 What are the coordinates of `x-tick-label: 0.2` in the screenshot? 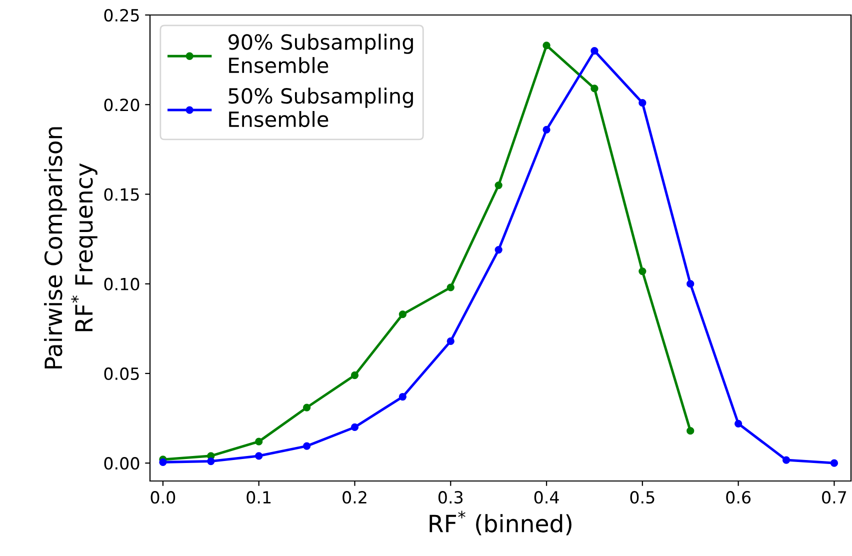 It's located at (354, 497).